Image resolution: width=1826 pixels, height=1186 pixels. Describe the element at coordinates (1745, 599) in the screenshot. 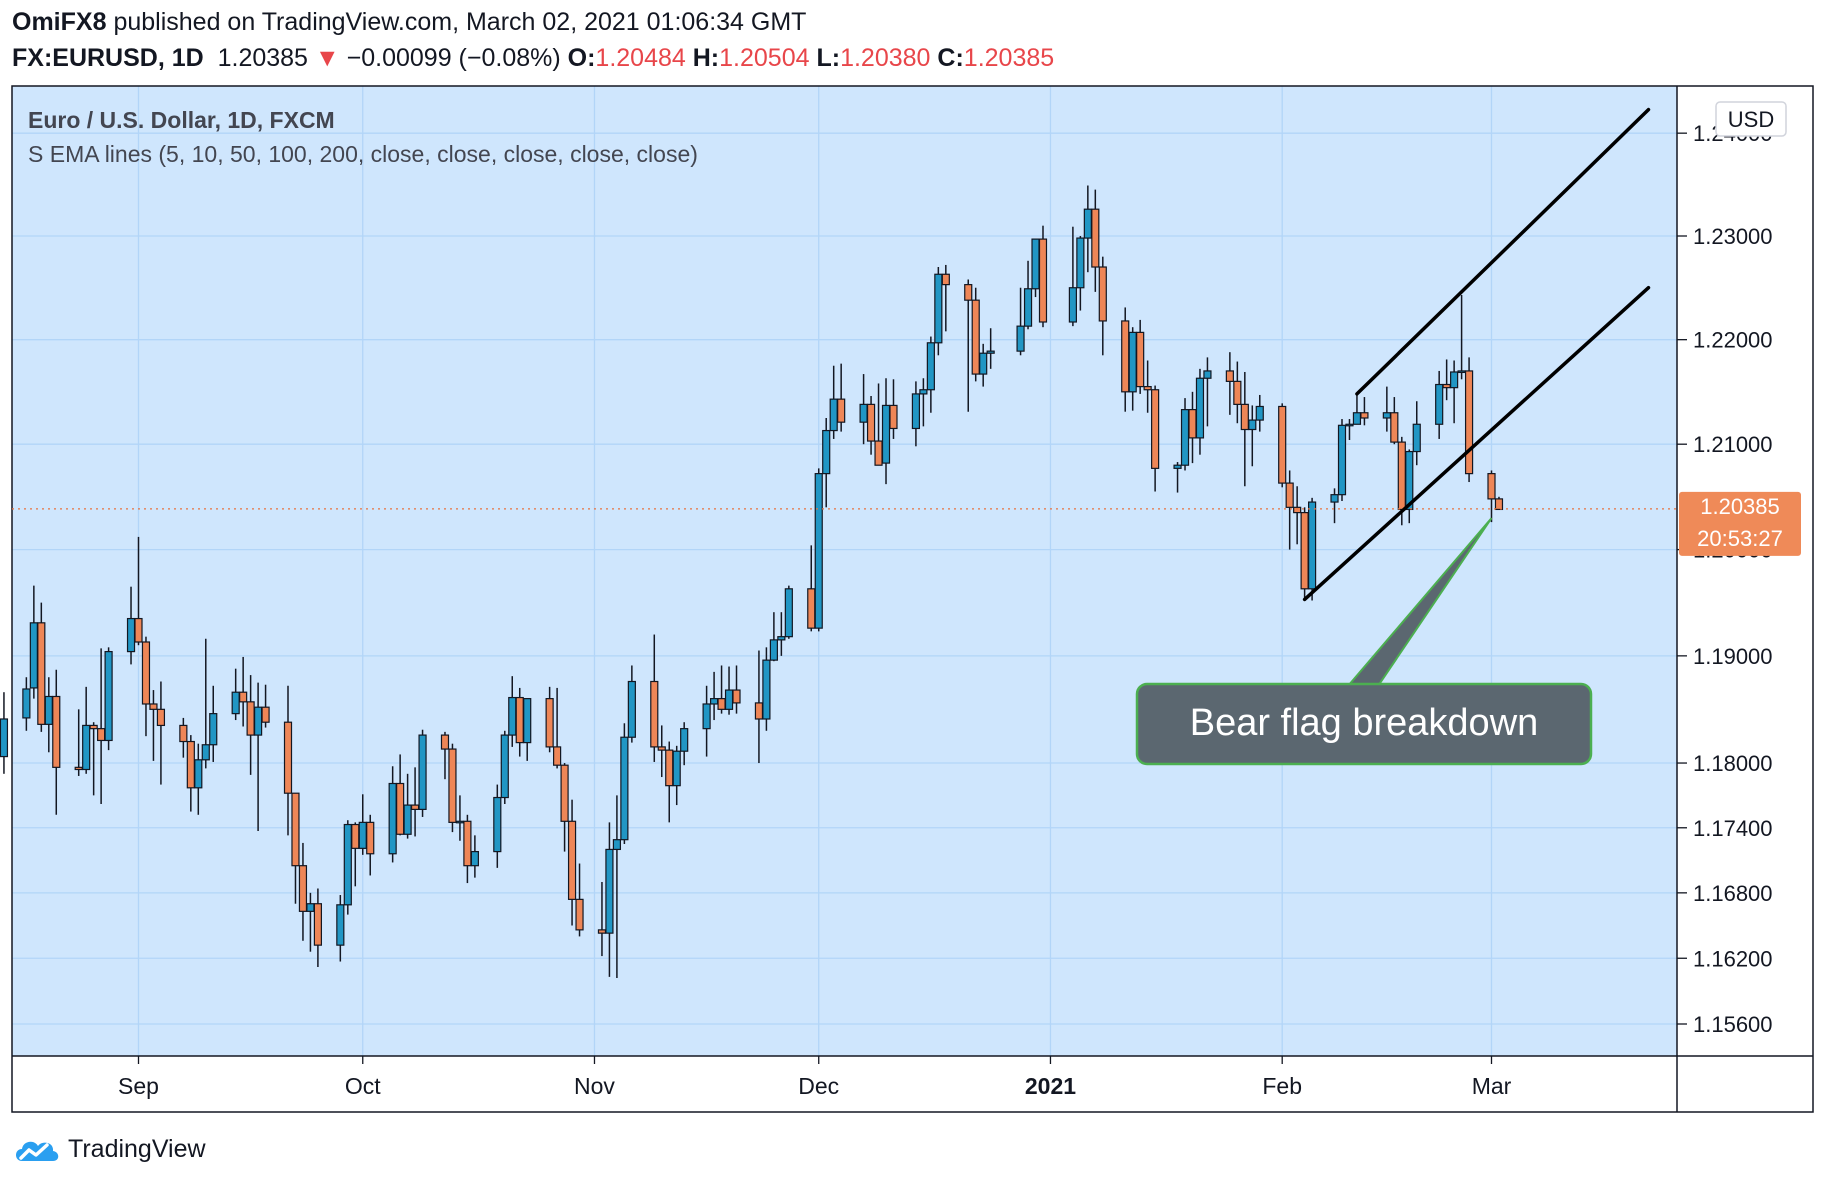

I see `price-axis-panel` at that location.